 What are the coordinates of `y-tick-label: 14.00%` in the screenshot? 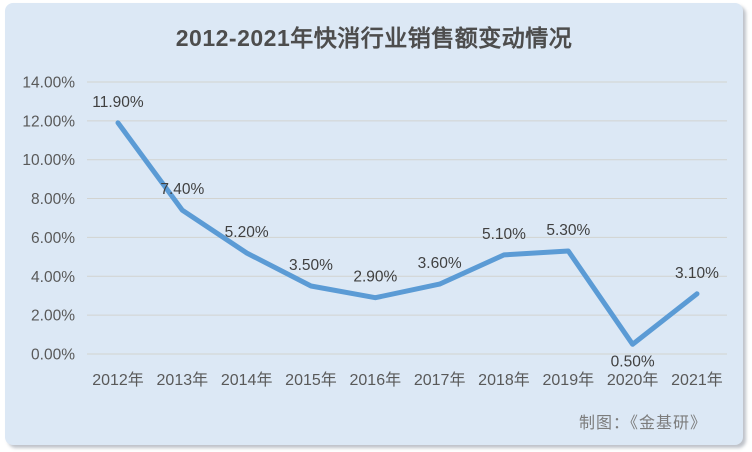 It's located at (48, 82).